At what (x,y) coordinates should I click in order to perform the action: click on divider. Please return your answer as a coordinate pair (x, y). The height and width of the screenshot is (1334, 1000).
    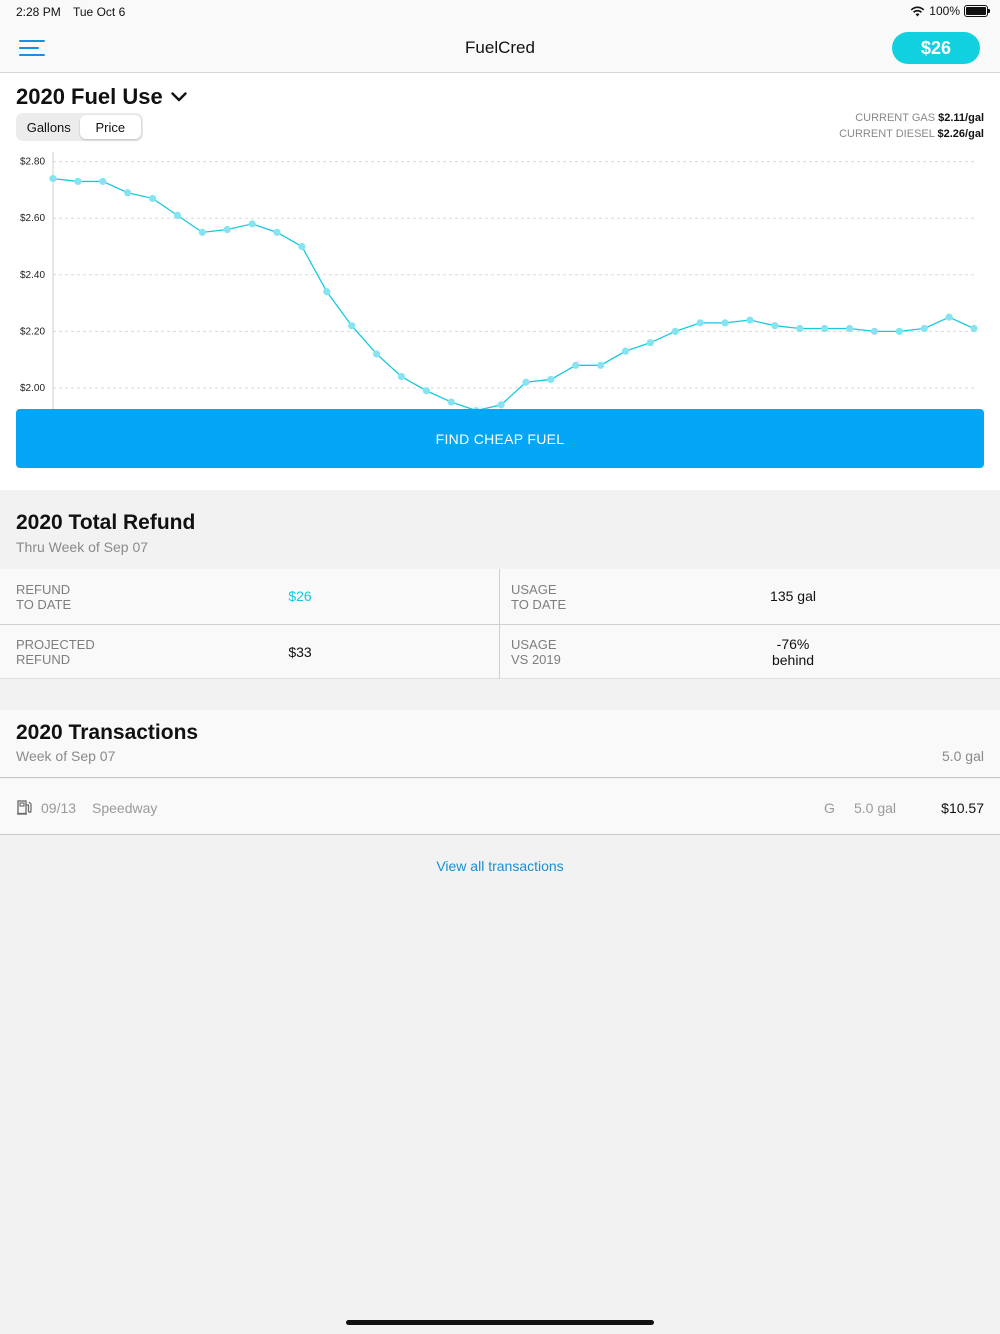
    Looking at the image, I should click on (500, 624).